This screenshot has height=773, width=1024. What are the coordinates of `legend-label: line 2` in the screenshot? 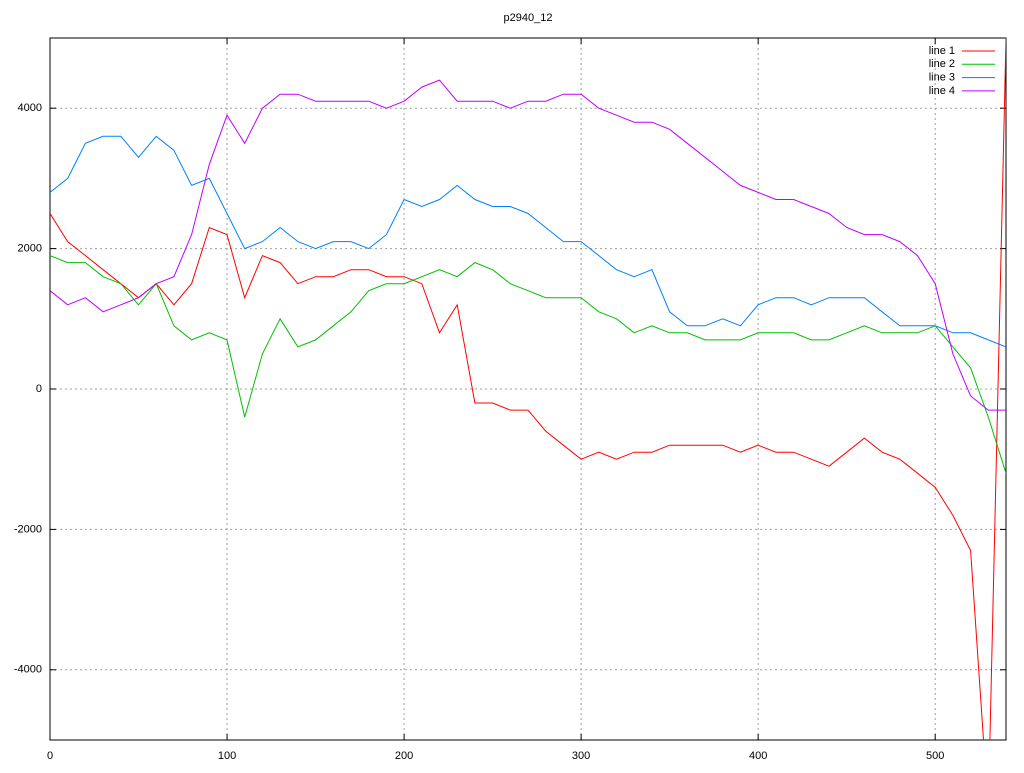 It's located at (942, 64).